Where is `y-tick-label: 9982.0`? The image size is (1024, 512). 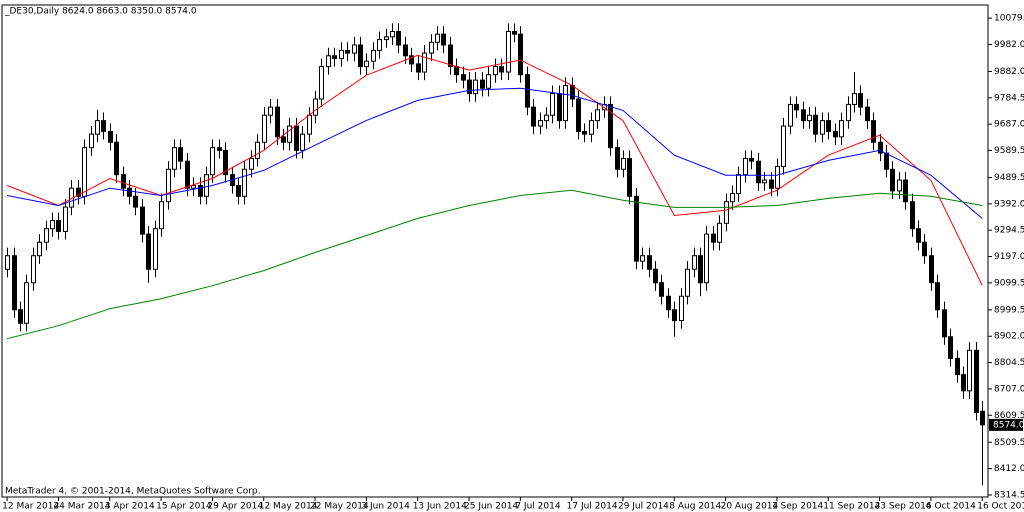
y-tick-label: 9982.0 is located at coordinates (1009, 45).